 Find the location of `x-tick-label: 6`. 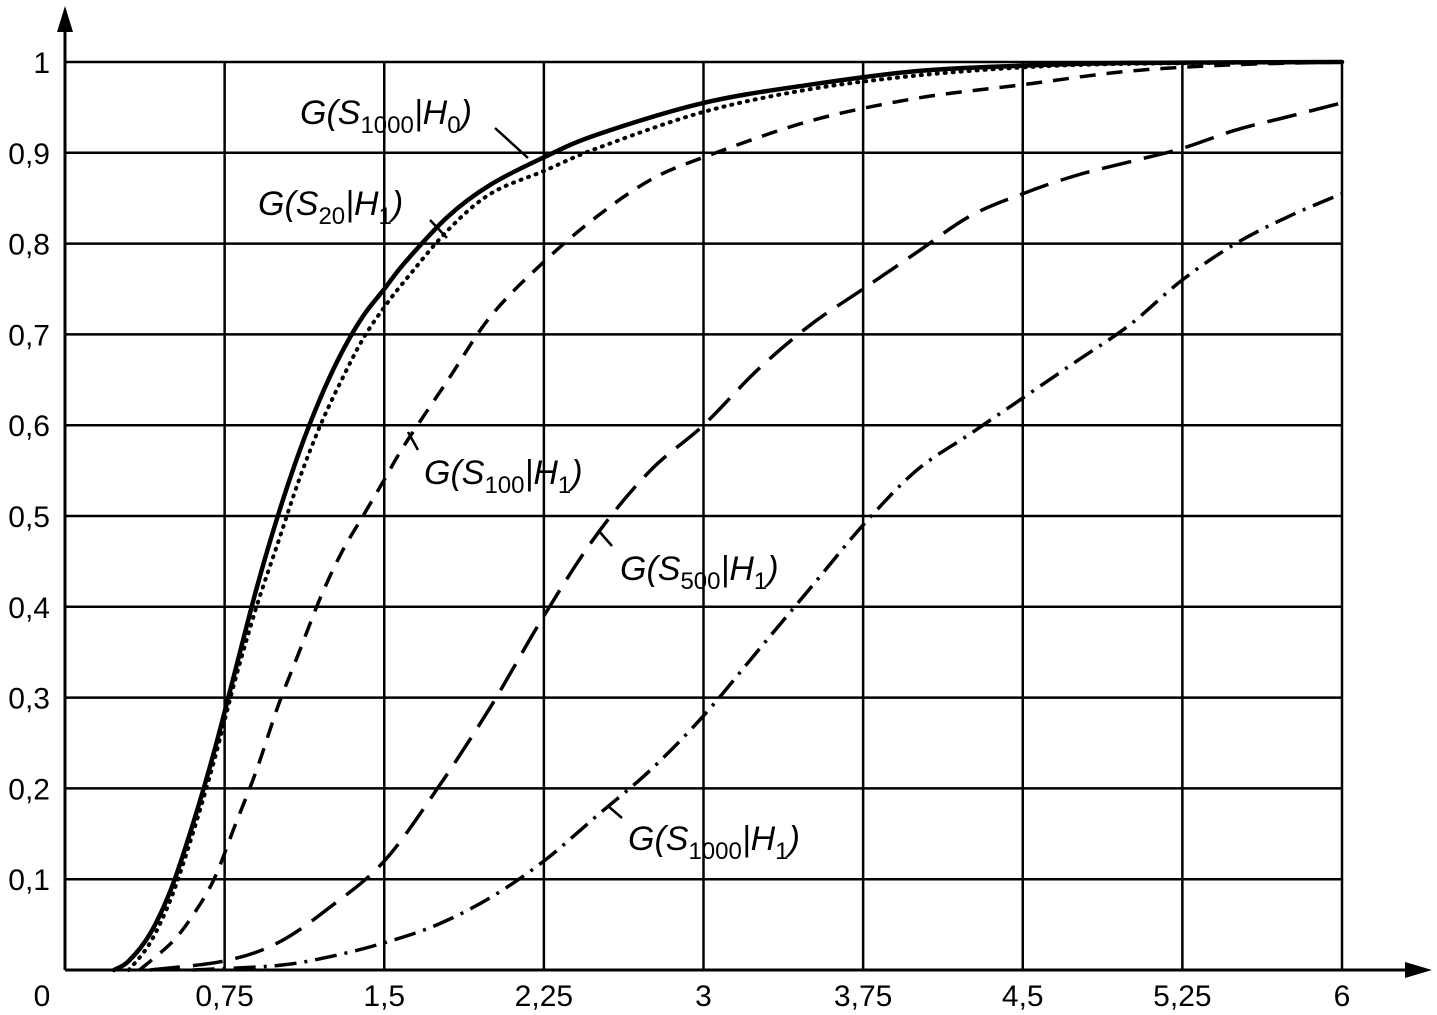

x-tick-label: 6 is located at coordinates (1342, 996).